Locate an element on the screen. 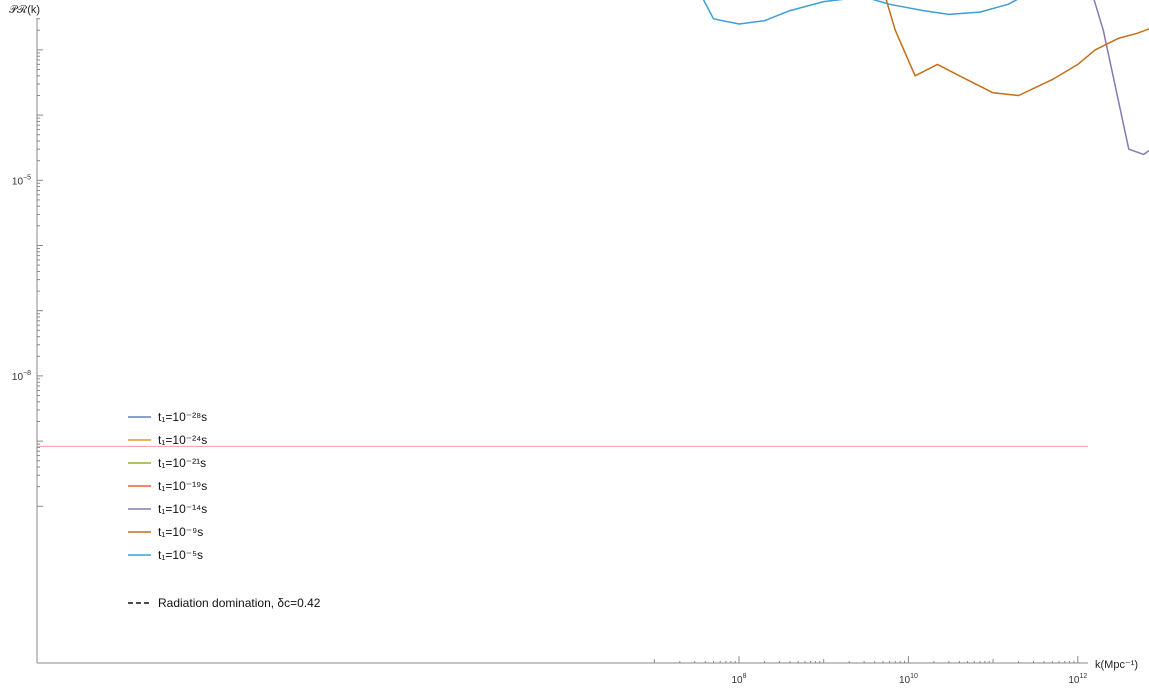  legend-label: t₁=10⁻²⁴s is located at coordinates (182, 440).